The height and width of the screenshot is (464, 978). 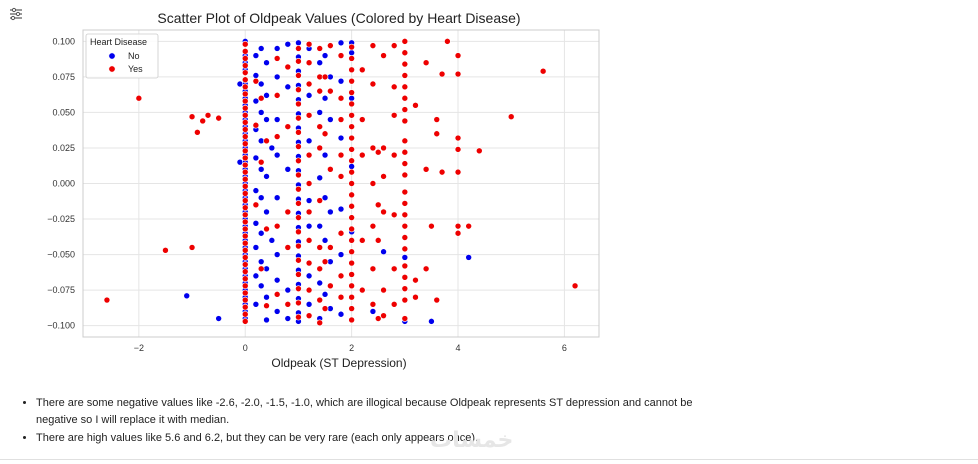 What do you see at coordinates (16, 14) in the screenshot?
I see `output-settings-icon` at bounding box center [16, 14].